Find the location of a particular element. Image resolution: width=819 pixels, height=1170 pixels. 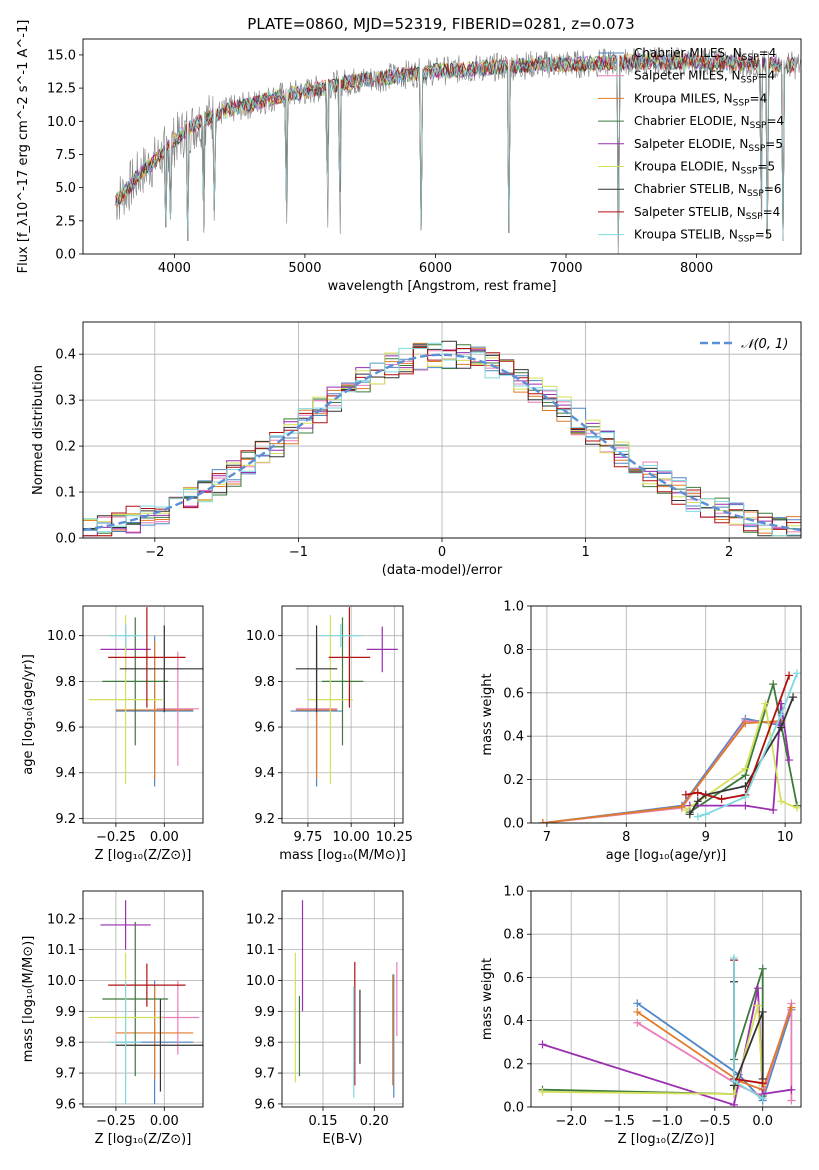

x-tick-label: −2.0 is located at coordinates (571, 1121).